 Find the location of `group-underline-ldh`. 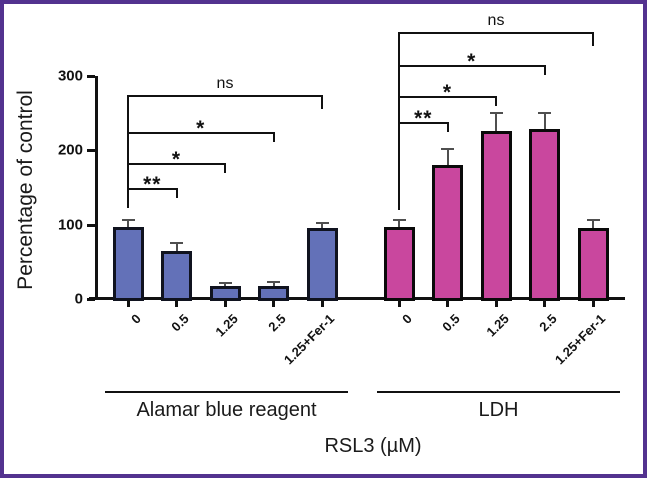

group-underline-ldh is located at coordinates (498, 392).